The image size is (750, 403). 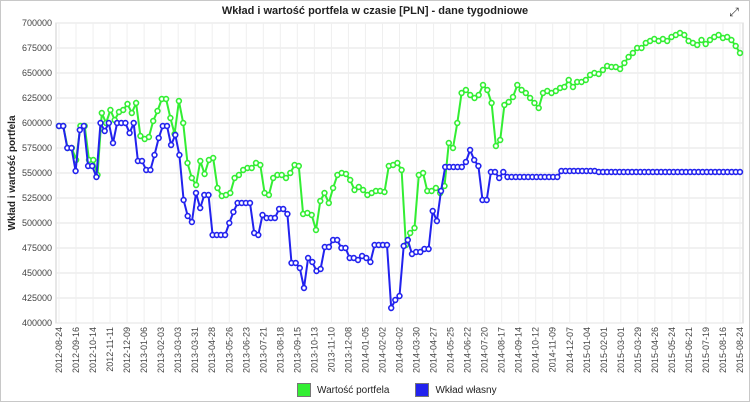 What do you see at coordinates (536, 350) in the screenshot?
I see `x-tick-label: 2014-10-12` at bounding box center [536, 350].